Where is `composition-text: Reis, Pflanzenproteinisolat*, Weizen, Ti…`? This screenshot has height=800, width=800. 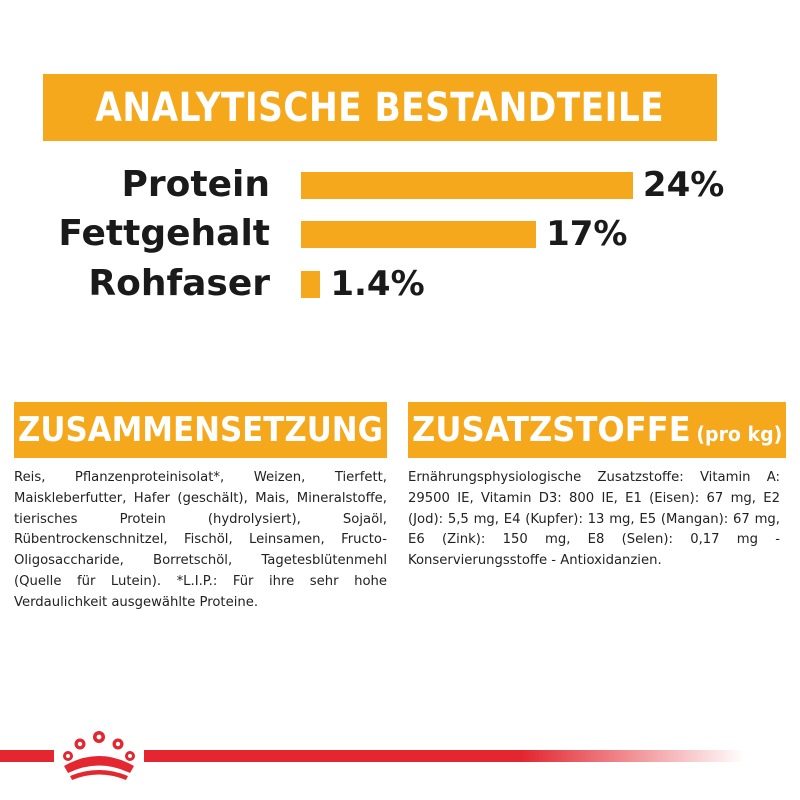 composition-text: Reis, Pflanzenproteinisolat*, Weizen, Ti… is located at coordinates (200, 540).